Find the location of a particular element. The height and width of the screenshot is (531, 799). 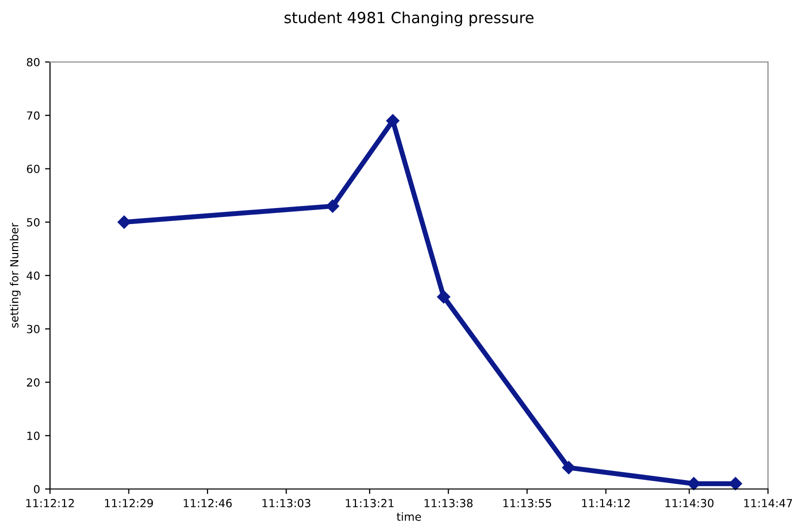

y-tick-label: 70 is located at coordinates (33, 115).